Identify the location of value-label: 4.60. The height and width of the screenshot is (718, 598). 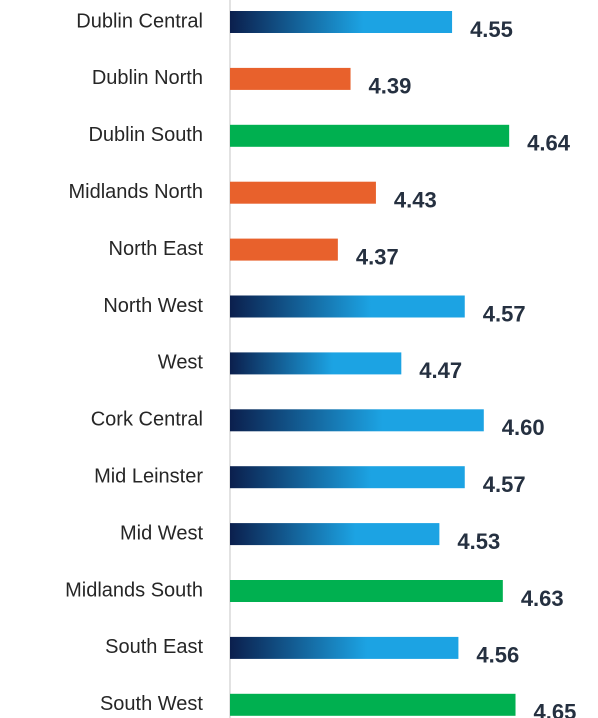
(523, 427).